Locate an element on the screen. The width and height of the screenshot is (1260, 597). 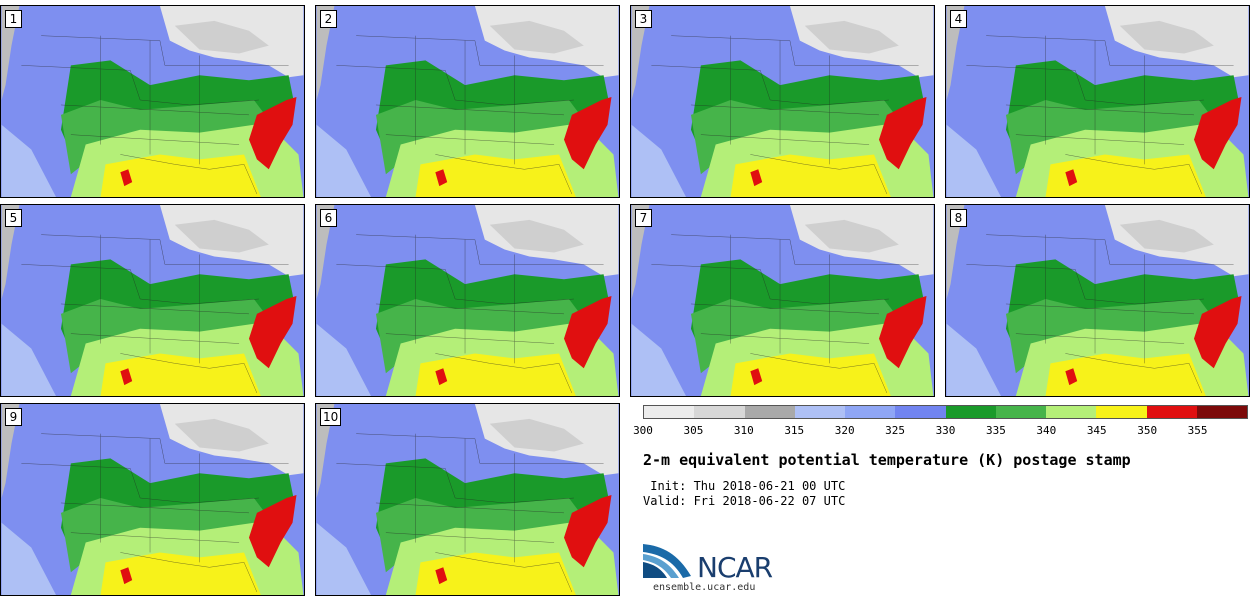
colorbar-tick-label: 335 is located at coordinates (995, 430).